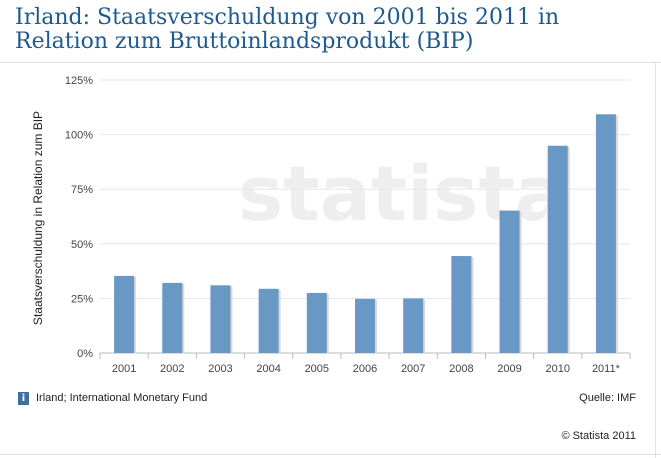 The image size is (661, 458). Describe the element at coordinates (509, 369) in the screenshot. I see `x-tick-label: 2009` at that location.